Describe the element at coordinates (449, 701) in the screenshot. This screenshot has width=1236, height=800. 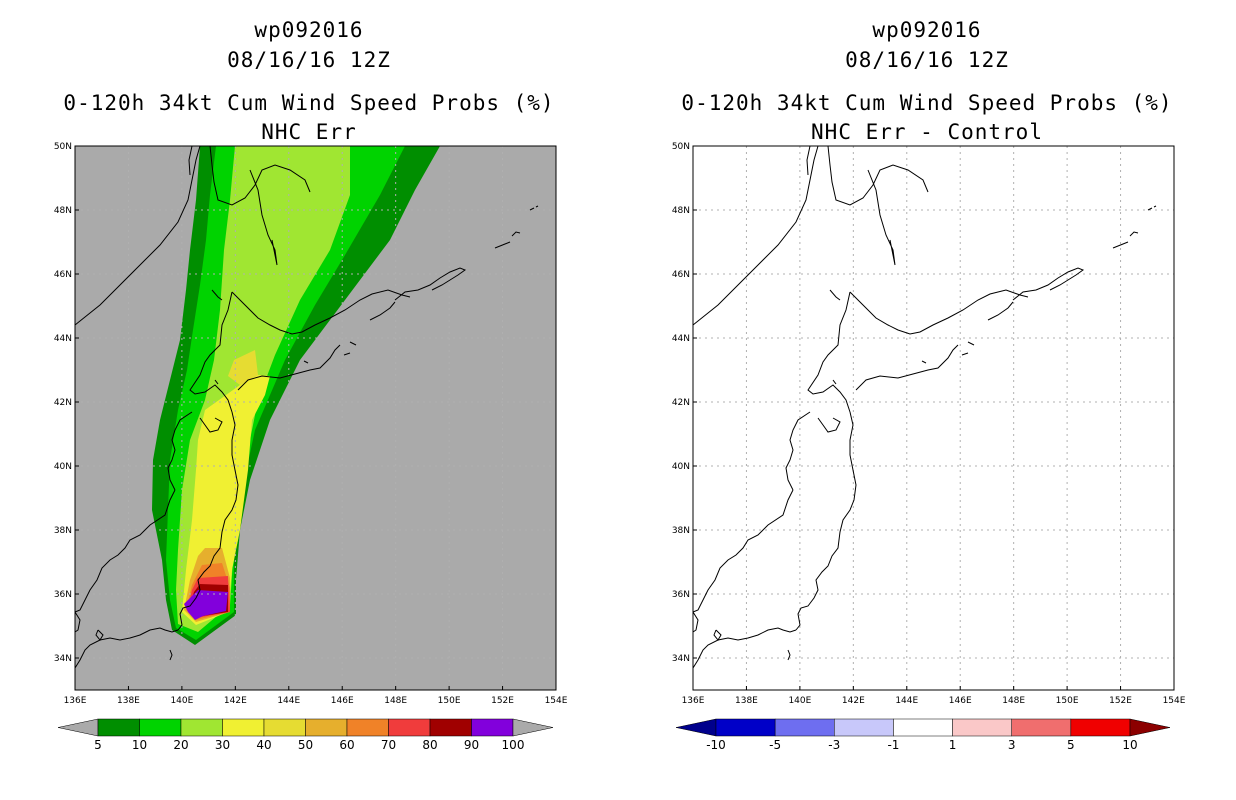
I see `lon-tick-label: 150E` at that location.